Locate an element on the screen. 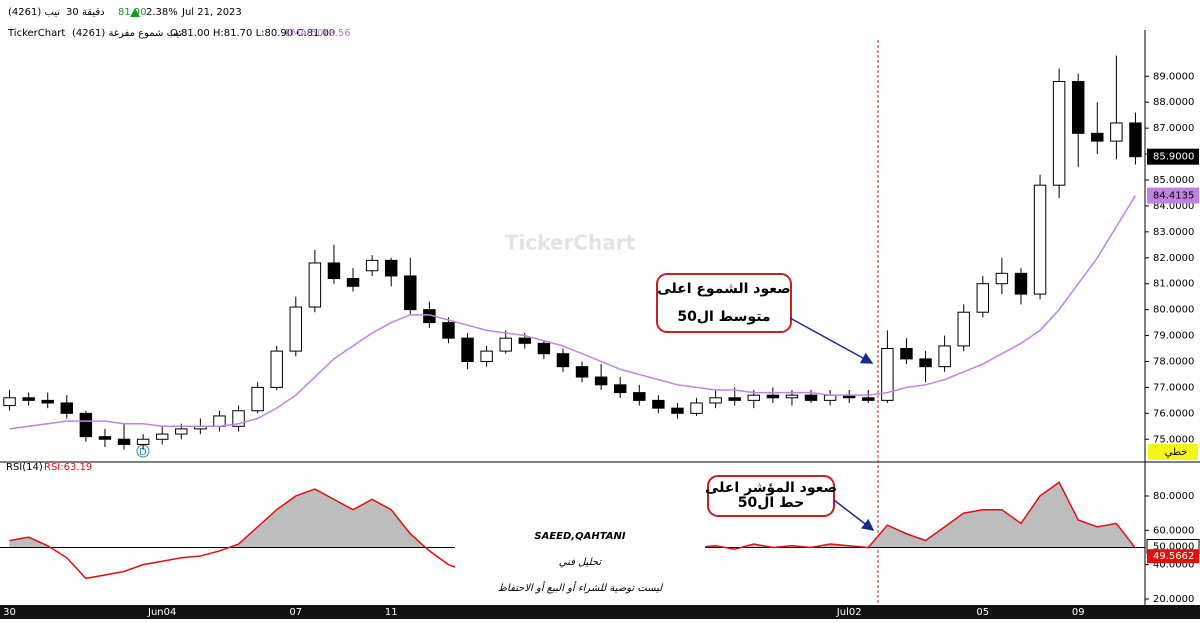 The height and width of the screenshot is (623, 1200). up-icon is located at coordinates (135, 12).